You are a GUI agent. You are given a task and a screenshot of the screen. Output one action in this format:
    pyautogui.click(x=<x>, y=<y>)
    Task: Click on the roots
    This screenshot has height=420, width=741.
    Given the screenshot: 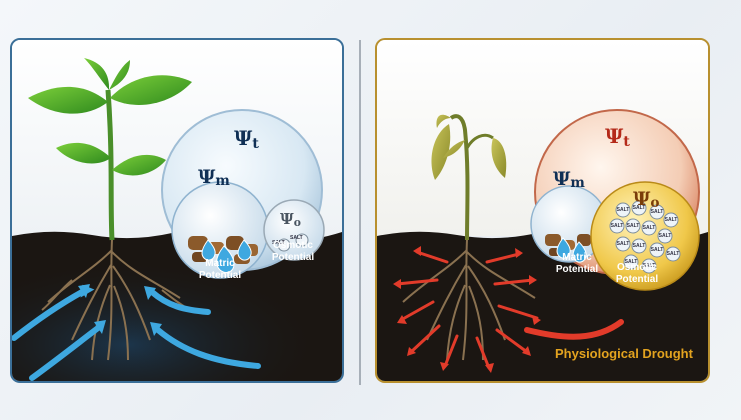 What is the action you would take?
    pyautogui.click(x=469, y=300)
    